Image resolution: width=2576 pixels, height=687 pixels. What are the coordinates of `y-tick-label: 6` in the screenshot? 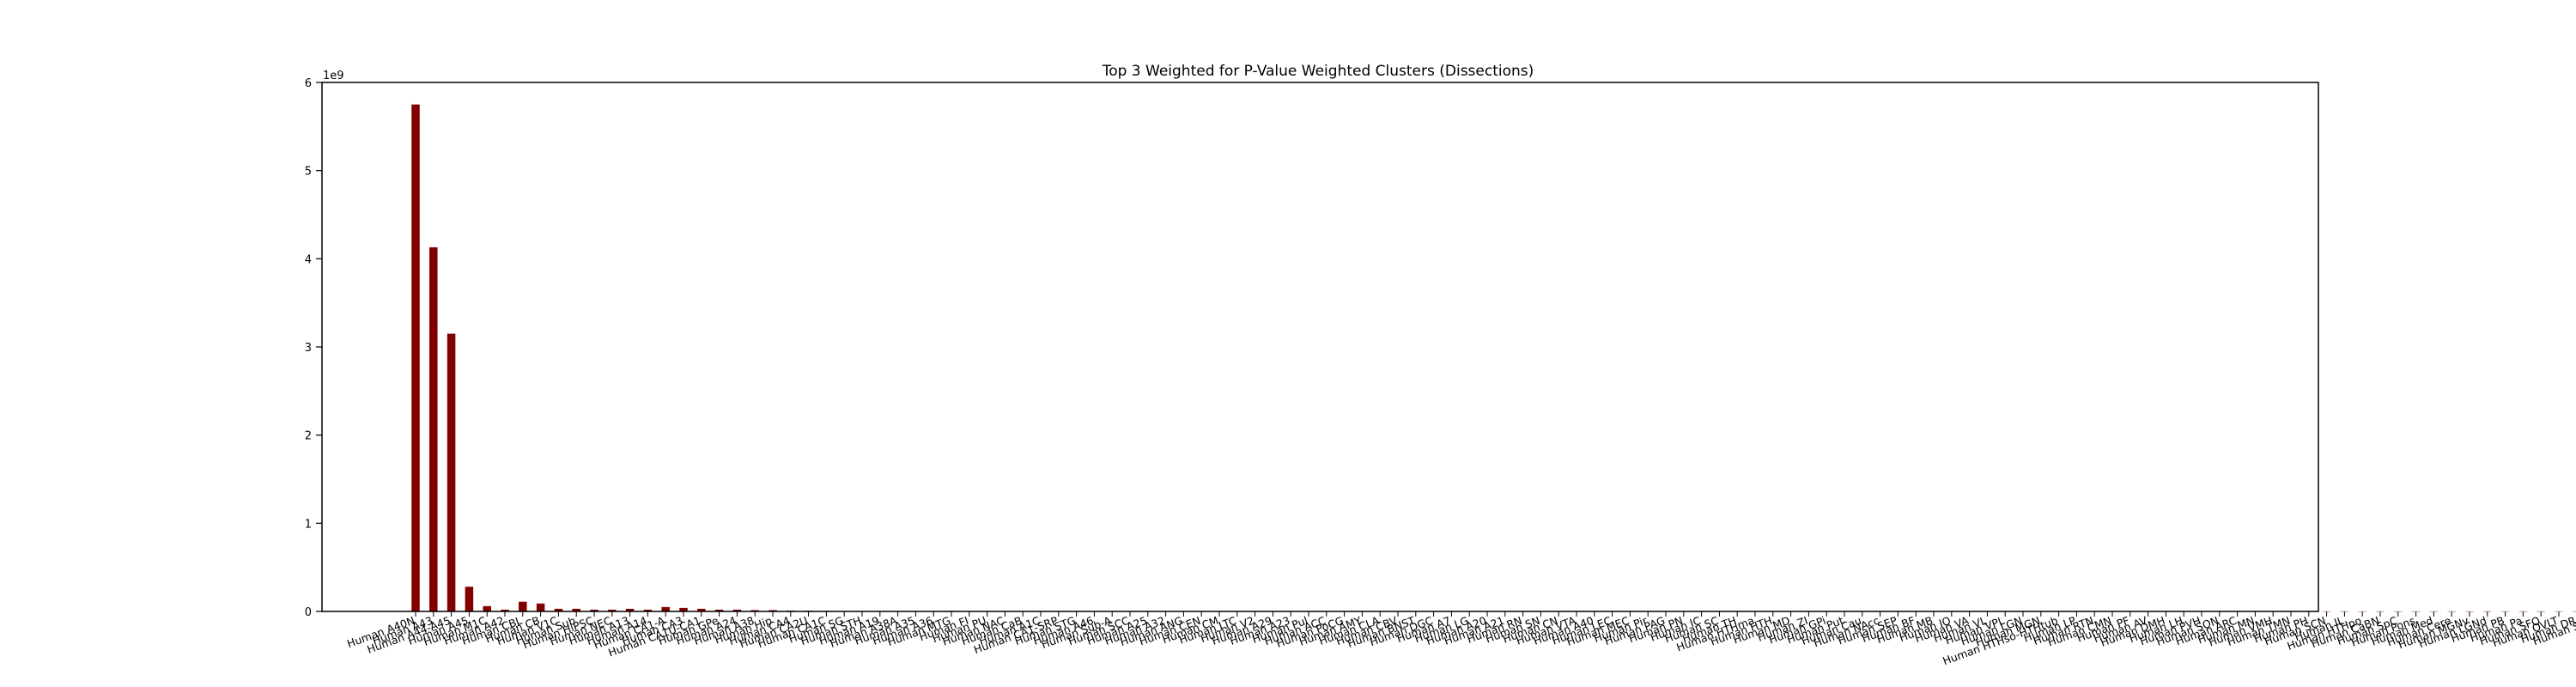 It's located at (308, 83).